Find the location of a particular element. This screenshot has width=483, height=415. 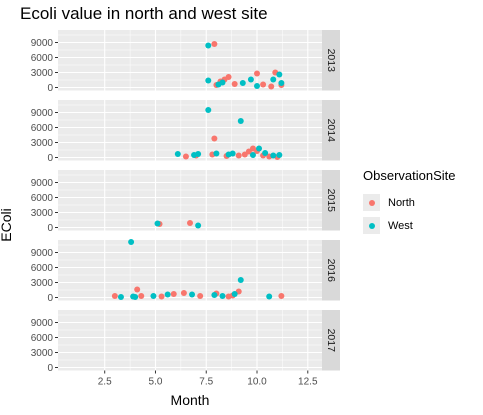

legend-dot-west is located at coordinates (371, 225).